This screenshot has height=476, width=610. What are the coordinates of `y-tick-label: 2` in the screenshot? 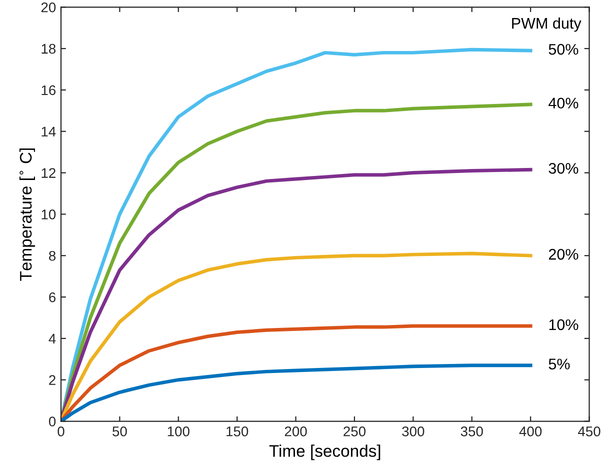 It's located at (52, 380).